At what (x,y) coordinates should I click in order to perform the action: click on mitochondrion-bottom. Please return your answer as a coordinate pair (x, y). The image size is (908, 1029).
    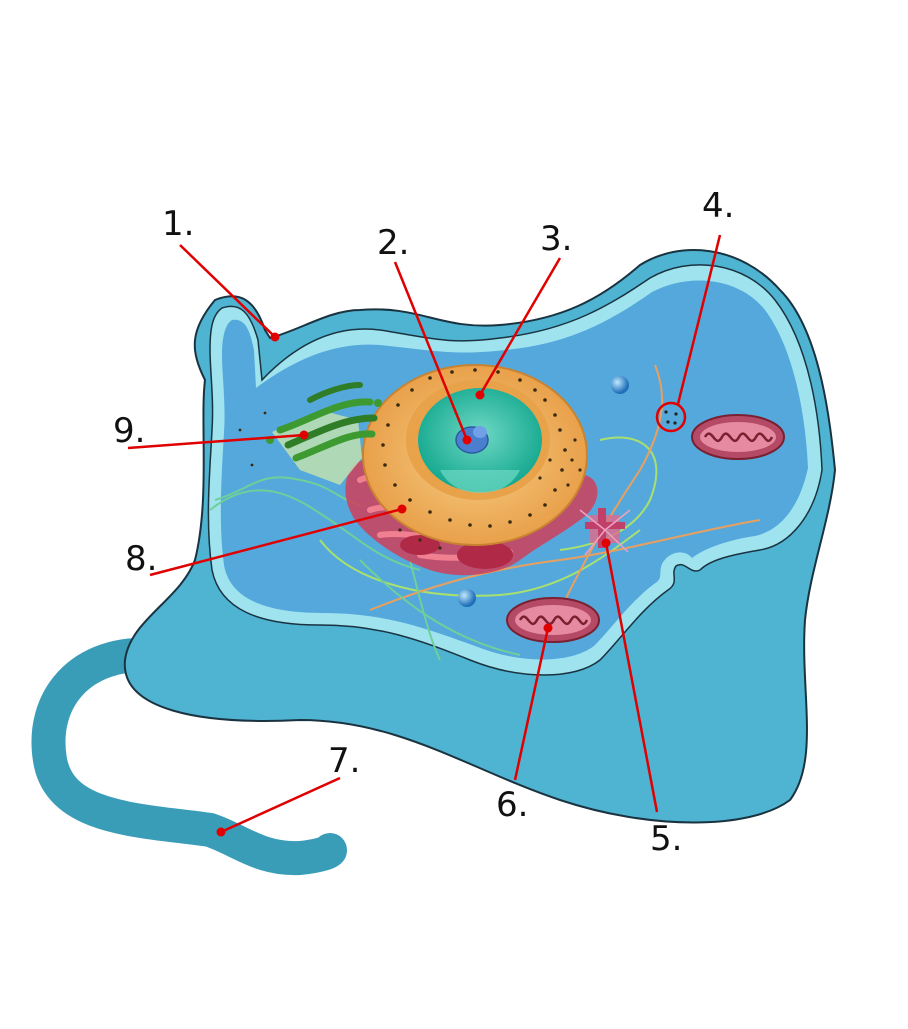
    Looking at the image, I should click on (553, 620).